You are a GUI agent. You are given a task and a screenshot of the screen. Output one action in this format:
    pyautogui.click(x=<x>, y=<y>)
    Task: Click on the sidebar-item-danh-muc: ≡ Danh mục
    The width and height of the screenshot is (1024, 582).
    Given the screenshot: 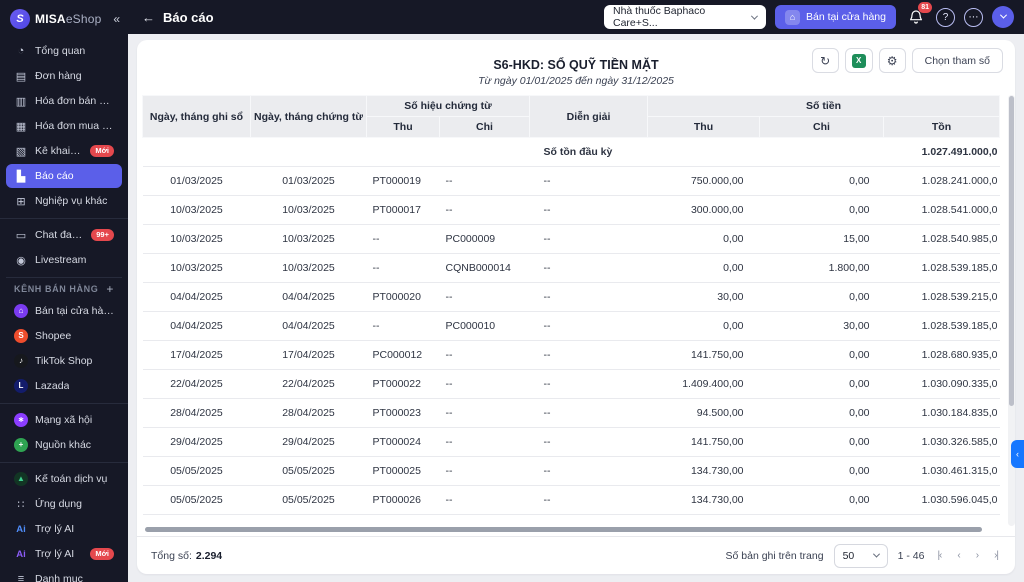 What is the action you would take?
    pyautogui.click(x=64, y=574)
    